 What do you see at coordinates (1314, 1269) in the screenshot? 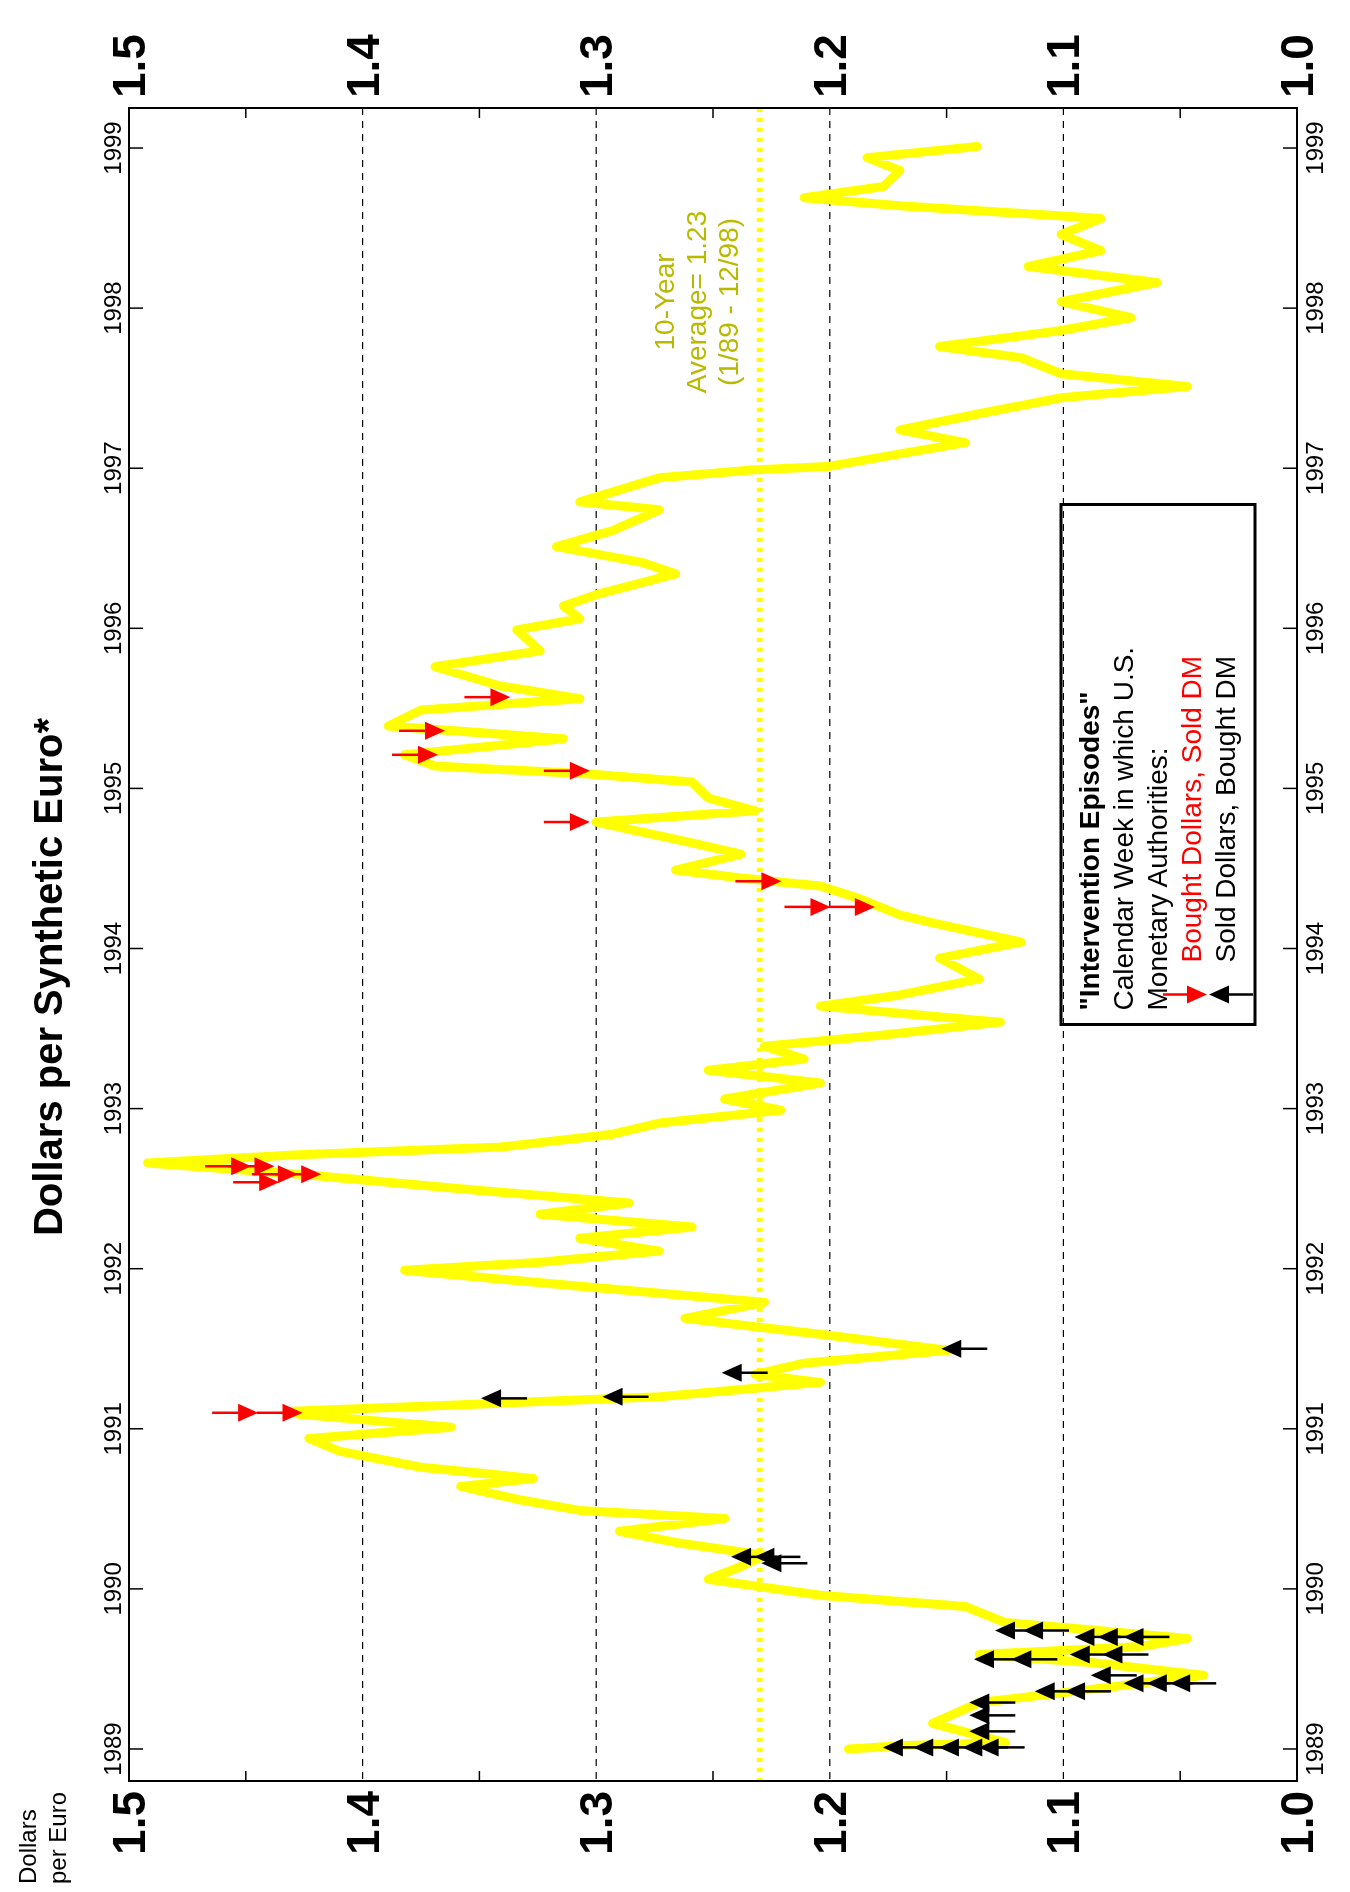
I see `y2-tick-label: 1992` at bounding box center [1314, 1269].